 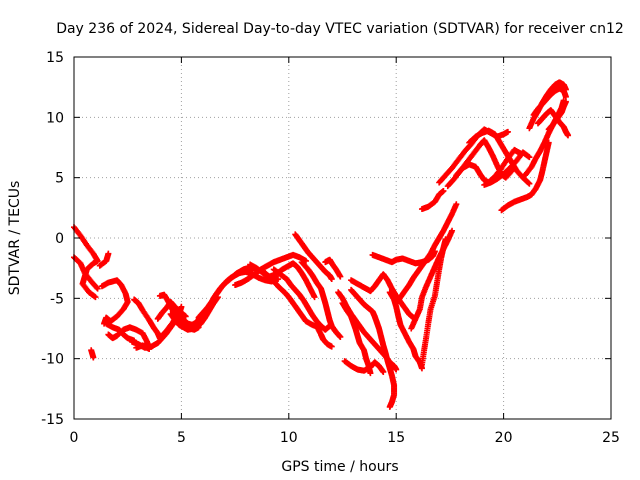 I want to click on series-track-ap, so click(x=549, y=101).